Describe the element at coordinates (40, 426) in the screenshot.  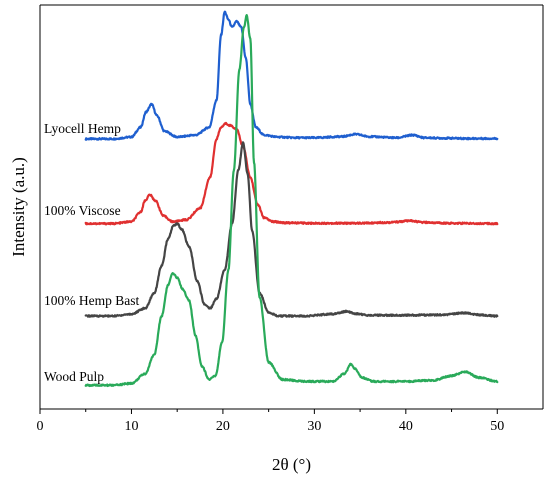
I see `x-tick-label: 0` at that location.